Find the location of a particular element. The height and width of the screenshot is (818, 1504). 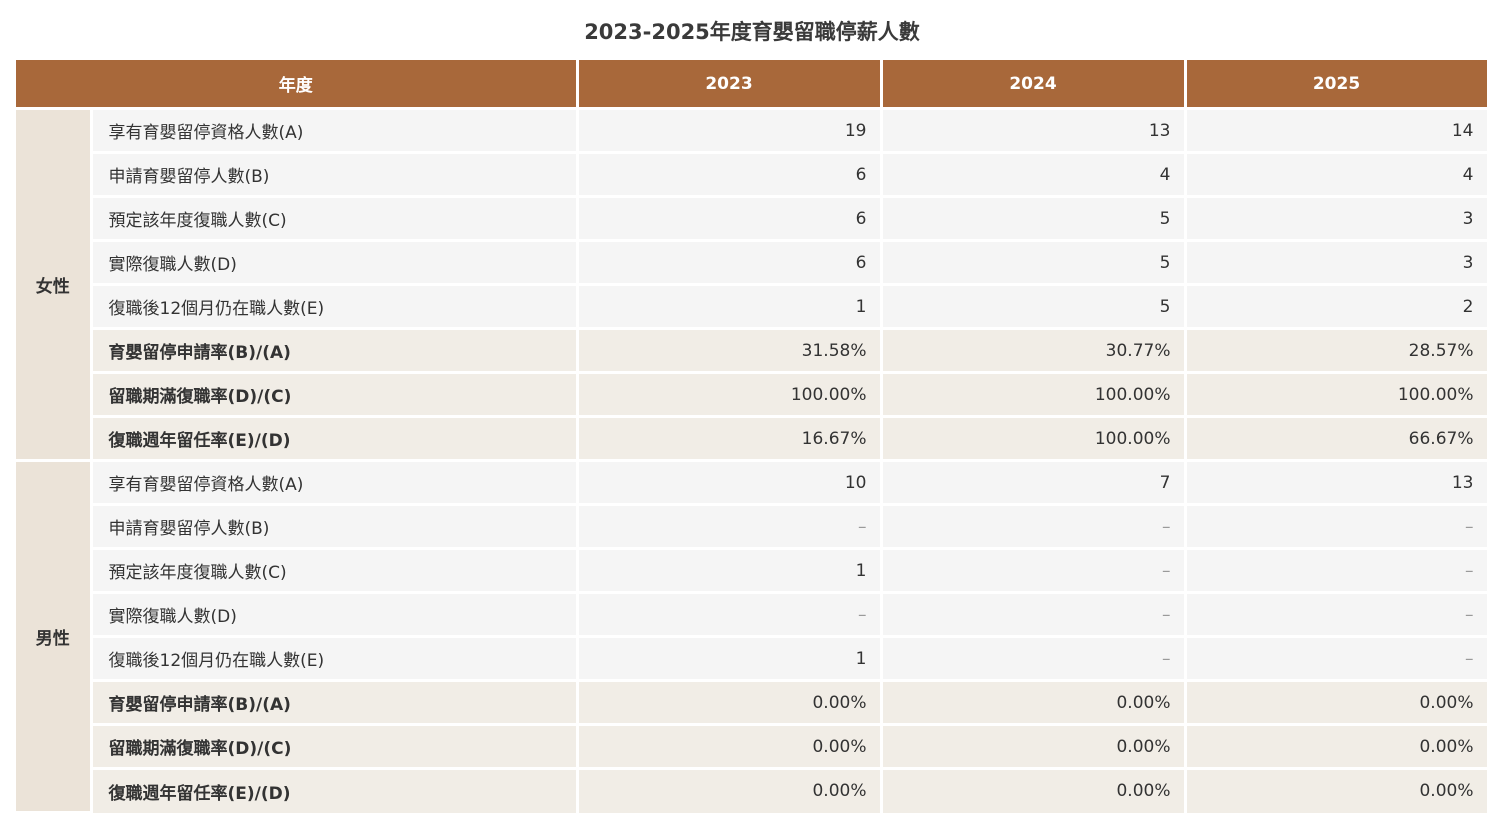

table-row: 復職週年留任率(E)/(D) 0.00% 0.00% 0.00% is located at coordinates (753, 790).